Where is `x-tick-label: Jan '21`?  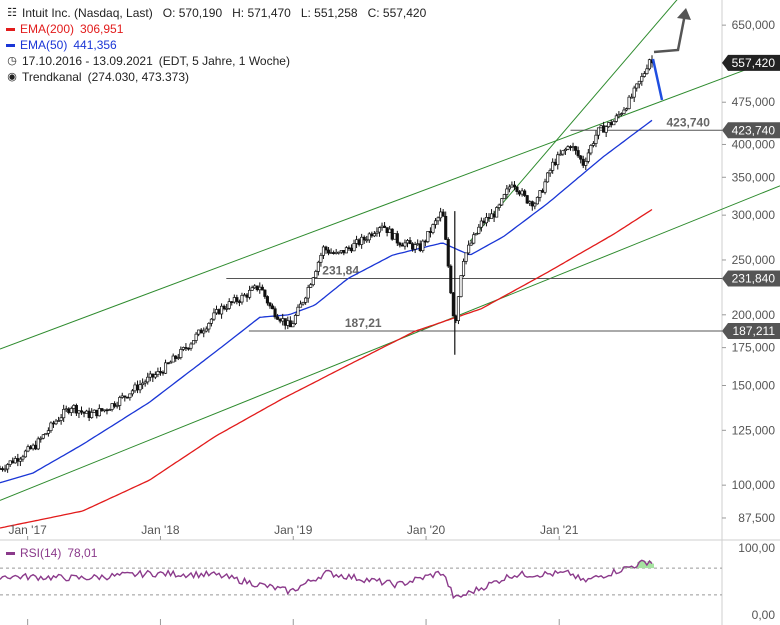 x-tick-label: Jan '21 is located at coordinates (559, 530).